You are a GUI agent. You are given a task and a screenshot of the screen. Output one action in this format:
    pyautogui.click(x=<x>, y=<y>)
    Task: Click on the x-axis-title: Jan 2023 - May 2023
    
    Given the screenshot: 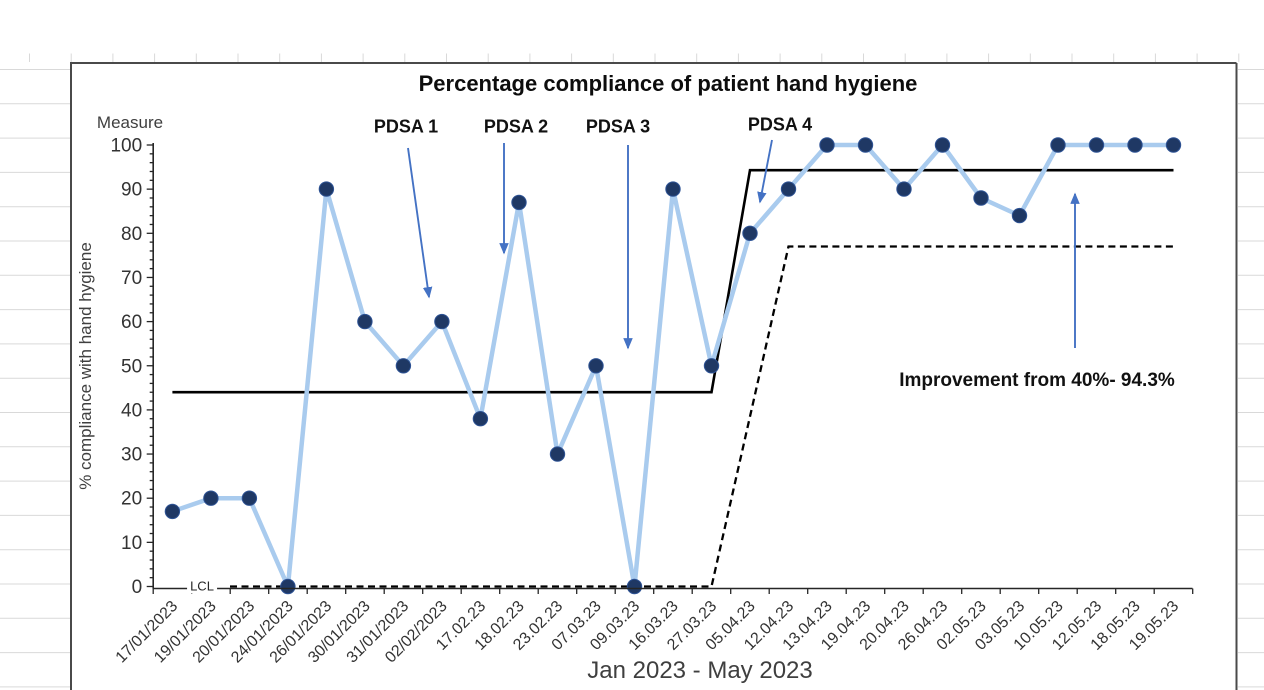 What is the action you would take?
    pyautogui.click(x=700, y=670)
    